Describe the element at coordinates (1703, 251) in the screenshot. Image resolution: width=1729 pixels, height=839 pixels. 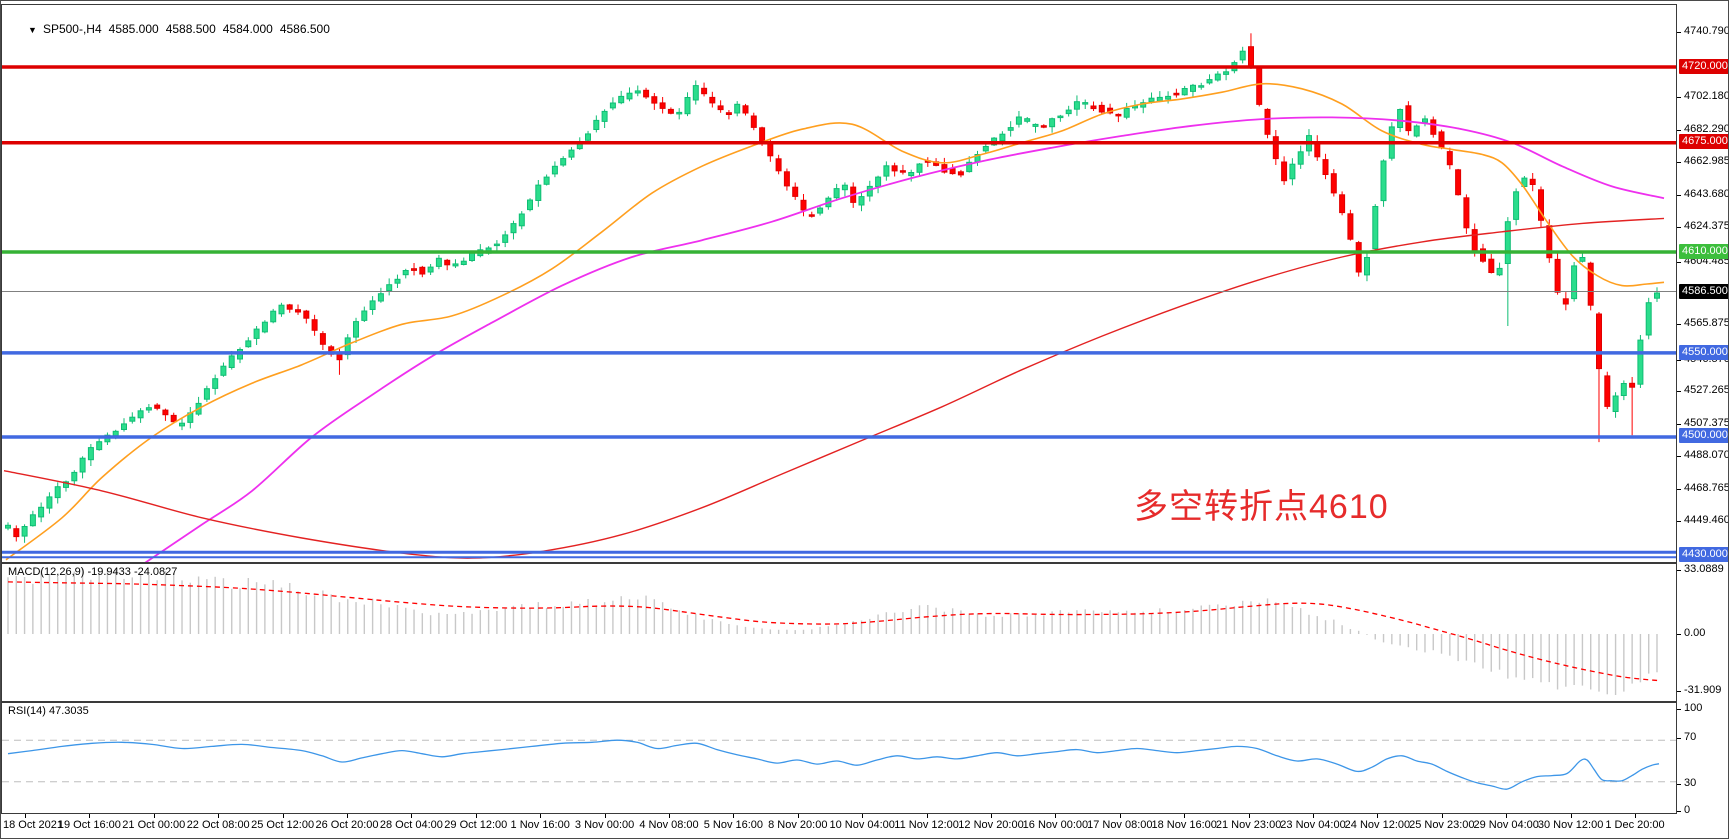
I see `price-flag-4610.000: 4610.000` at that location.